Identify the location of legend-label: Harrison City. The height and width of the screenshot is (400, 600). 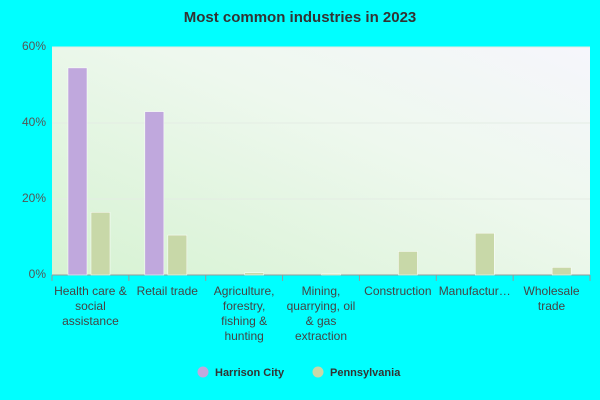
(250, 373).